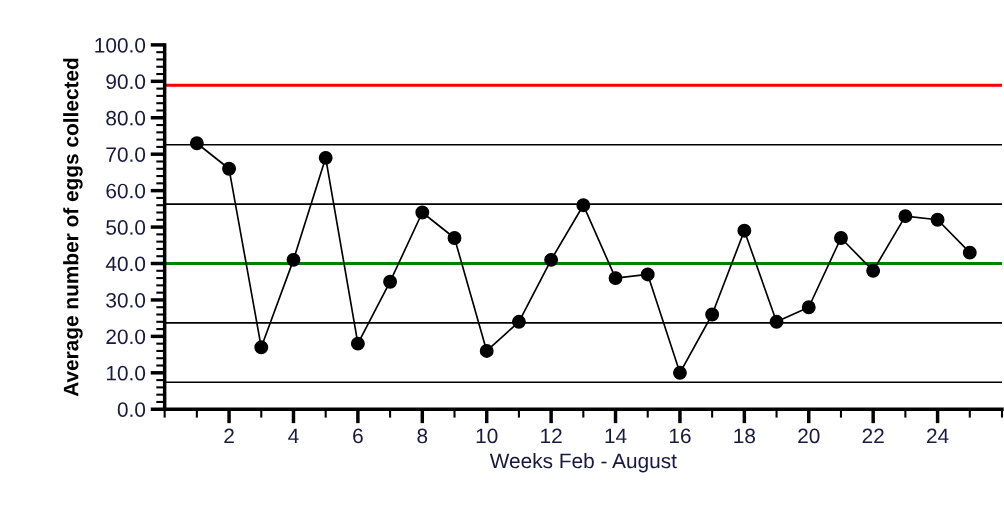  What do you see at coordinates (873, 436) in the screenshot?
I see `x-tick-label: 22` at bounding box center [873, 436].